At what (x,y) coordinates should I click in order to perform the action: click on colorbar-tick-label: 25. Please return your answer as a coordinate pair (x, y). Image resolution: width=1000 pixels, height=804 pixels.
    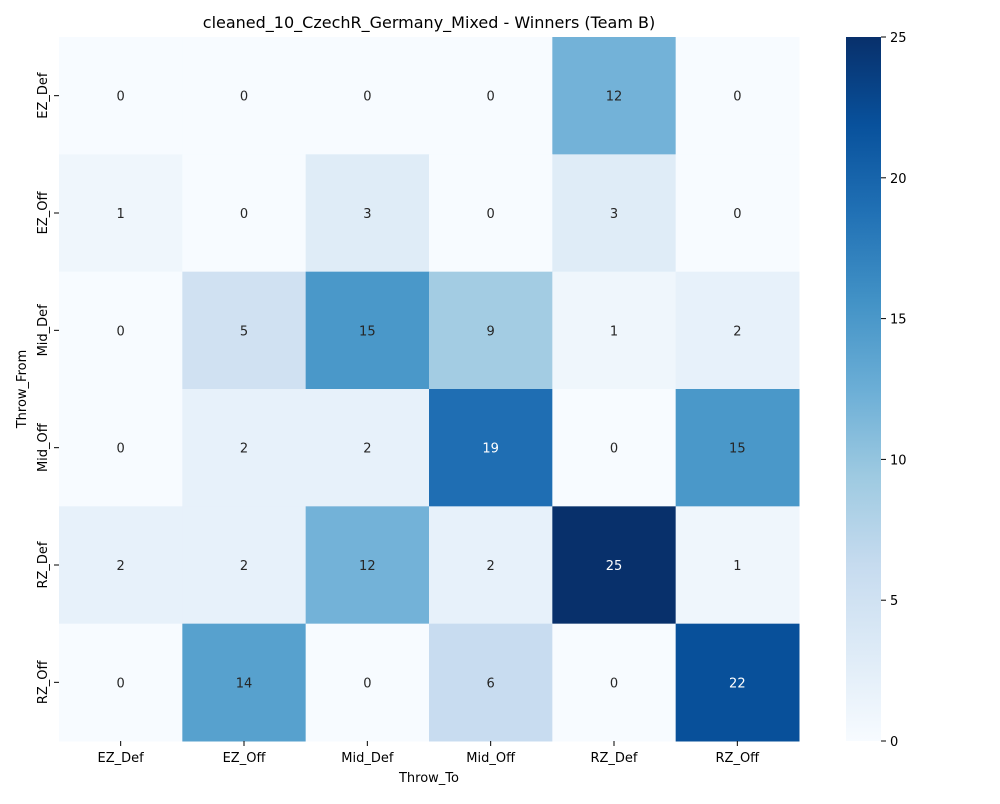
    Looking at the image, I should click on (898, 38).